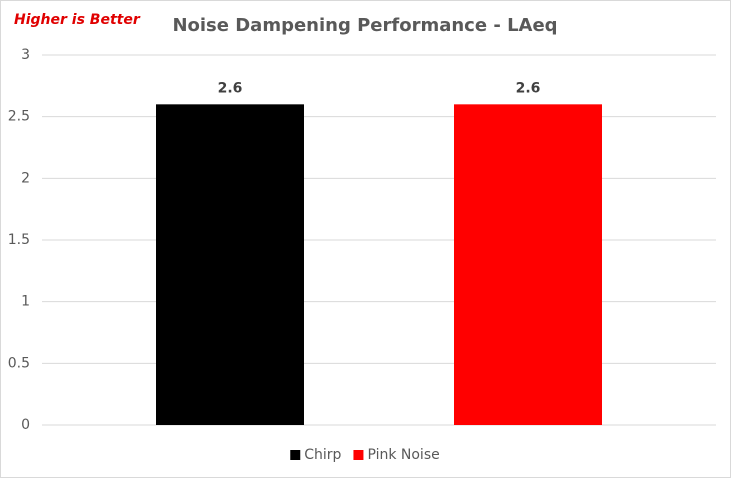  What do you see at coordinates (77, 20) in the screenshot?
I see `annotation: Higher is Better` at bounding box center [77, 20].